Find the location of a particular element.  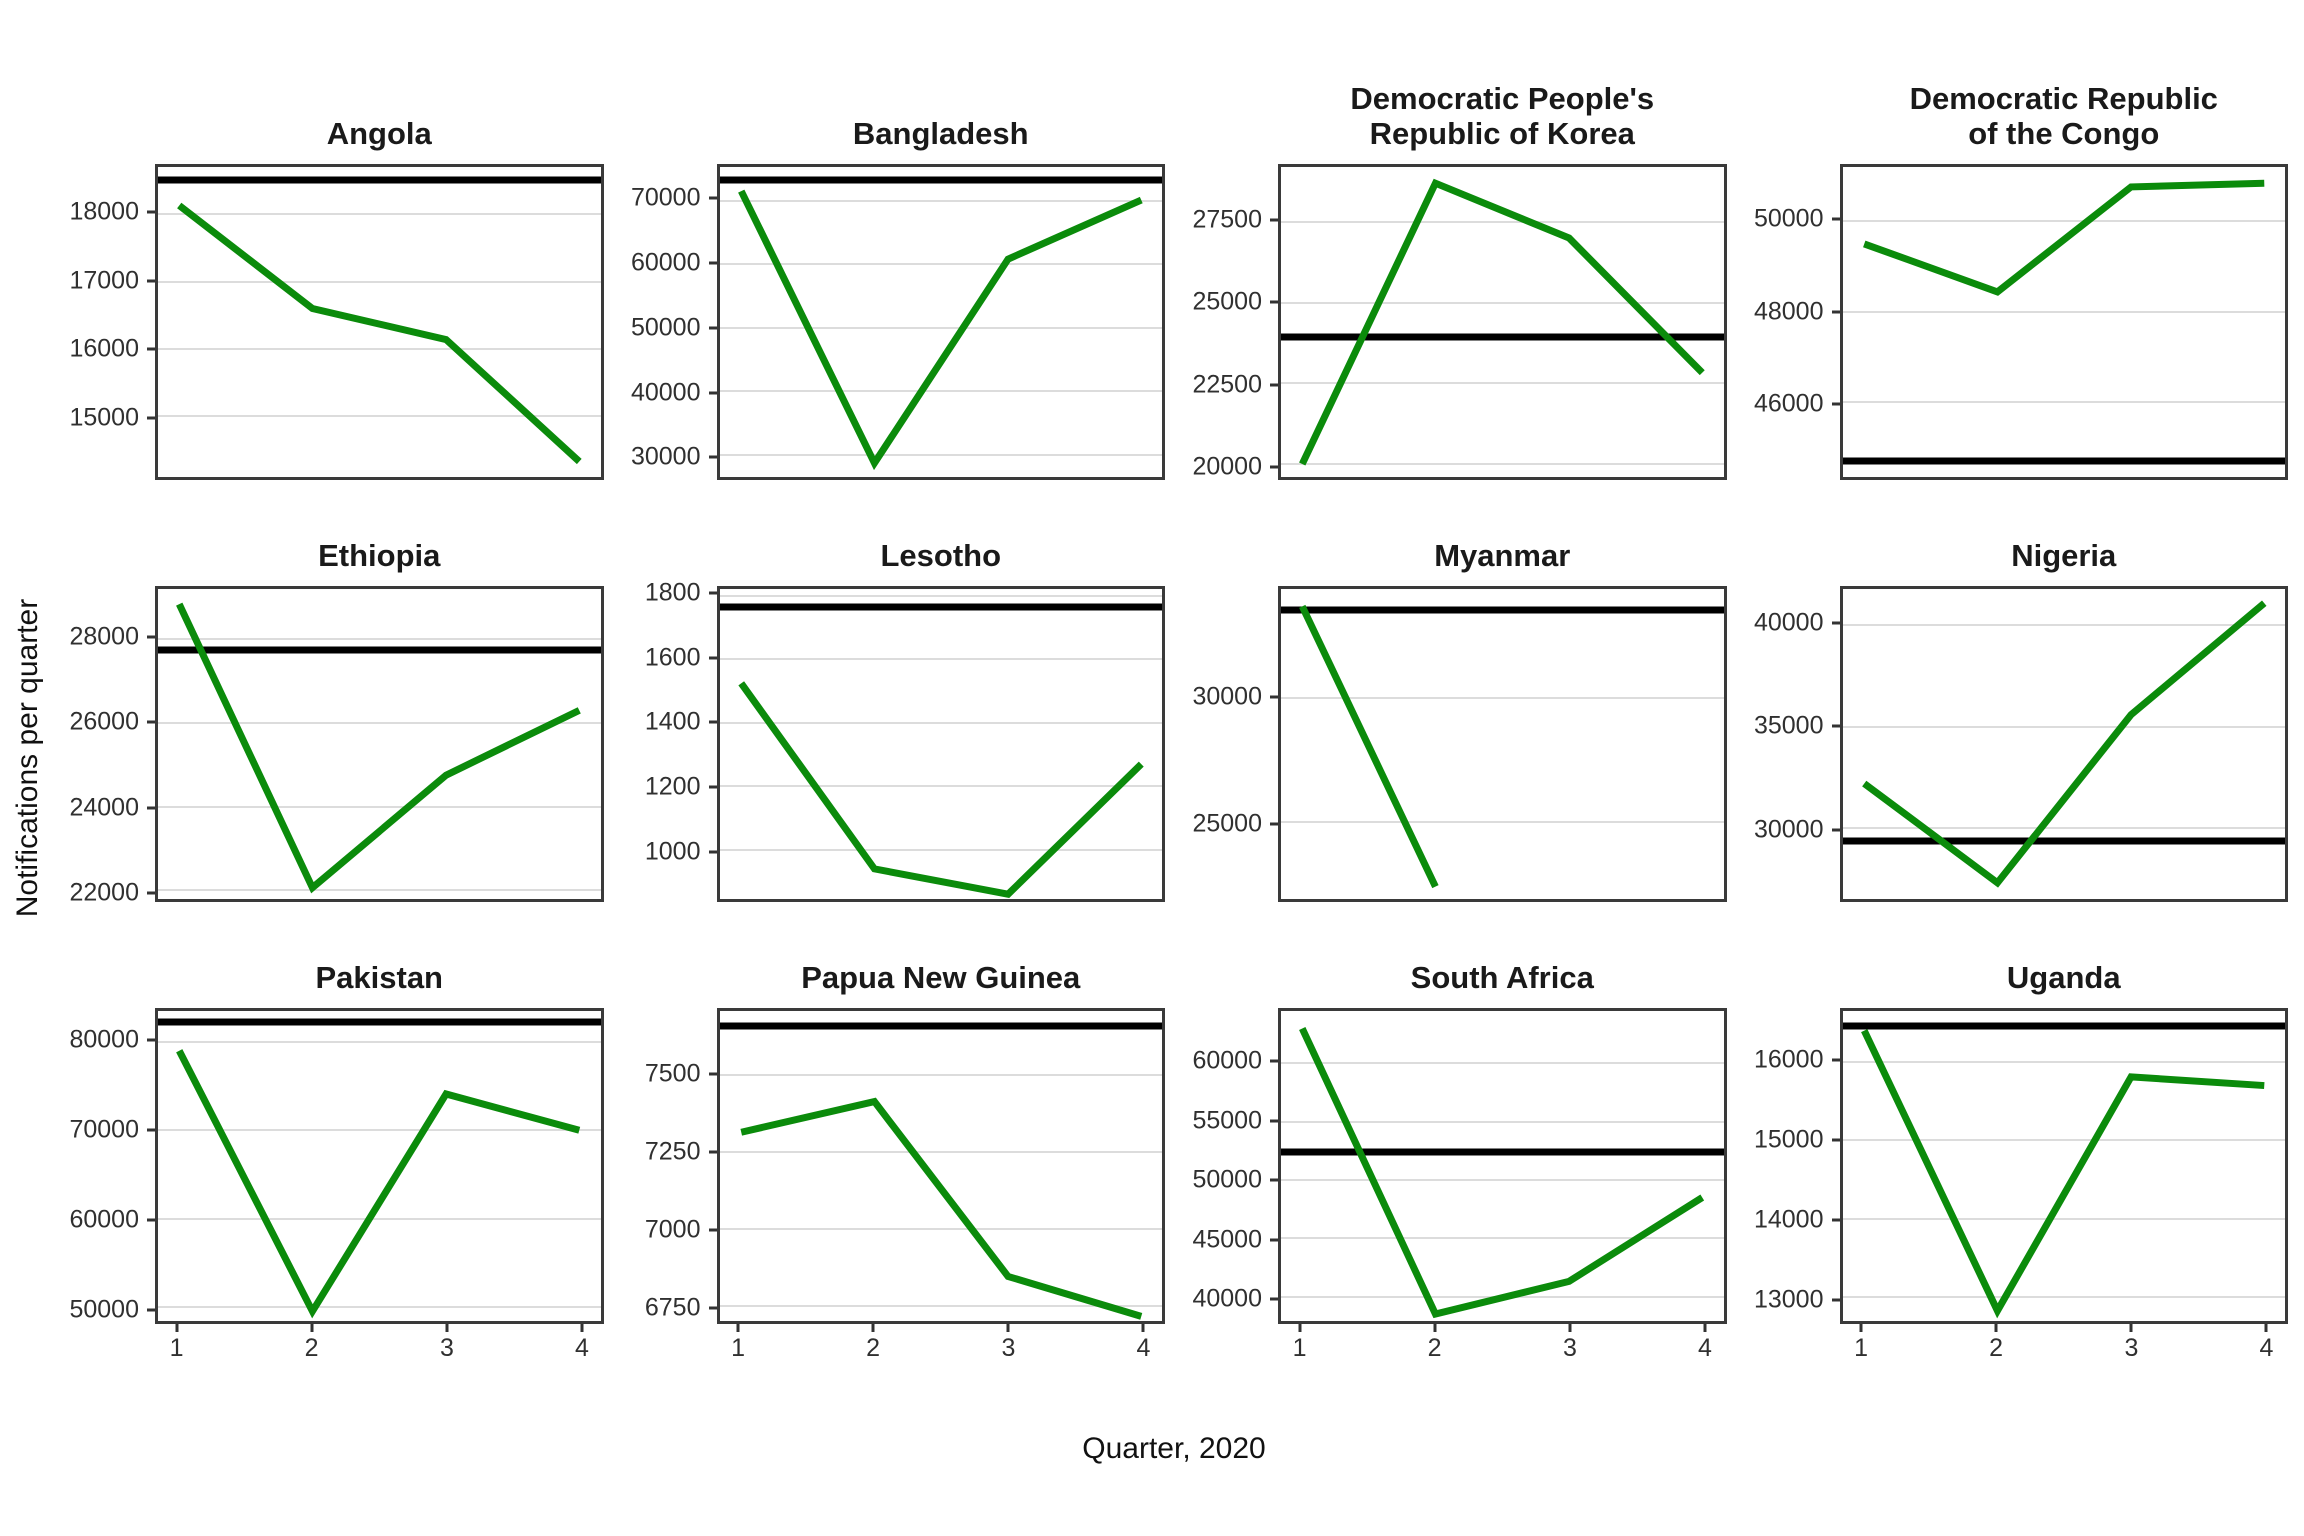

y-tick-label: 15000 is located at coordinates (104, 417).